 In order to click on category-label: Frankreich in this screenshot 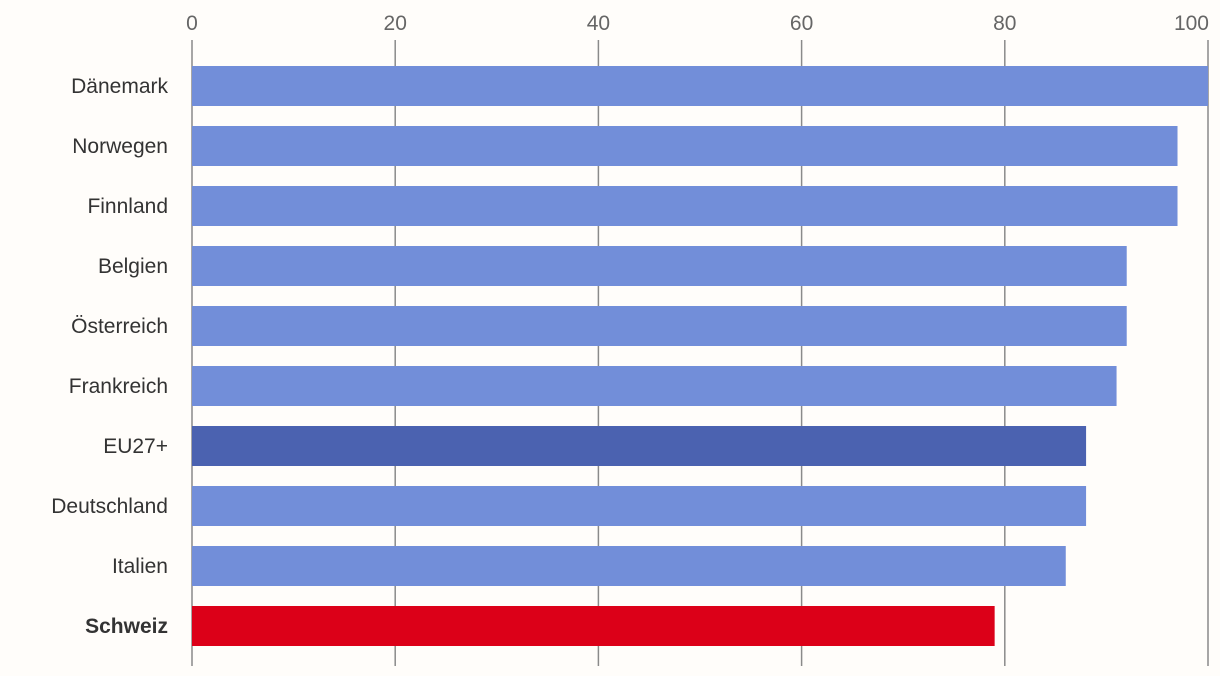, I will do `click(118, 386)`.